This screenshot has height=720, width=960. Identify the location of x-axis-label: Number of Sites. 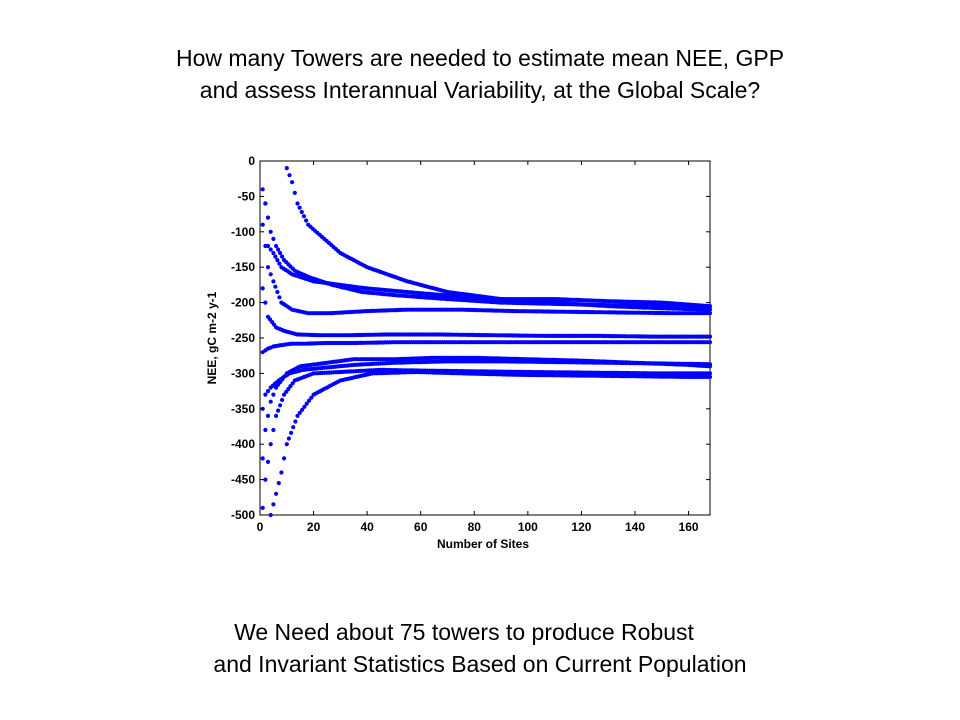
(483, 544).